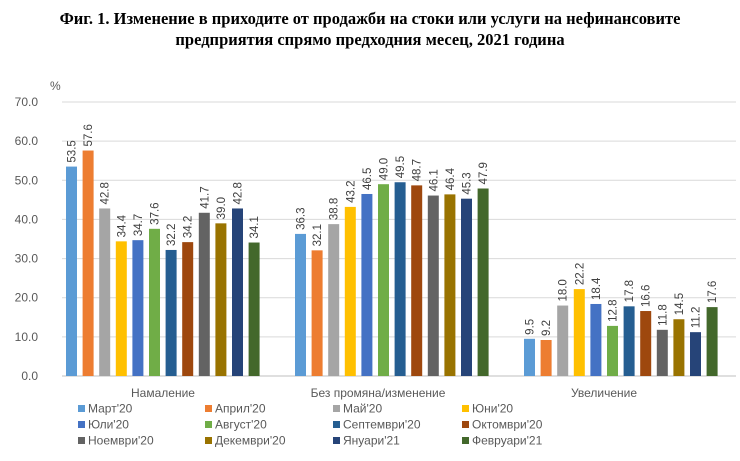 This screenshot has height=461, width=740. What do you see at coordinates (335, 209) in the screenshot?
I see `data-label: 38.8` at bounding box center [335, 209].